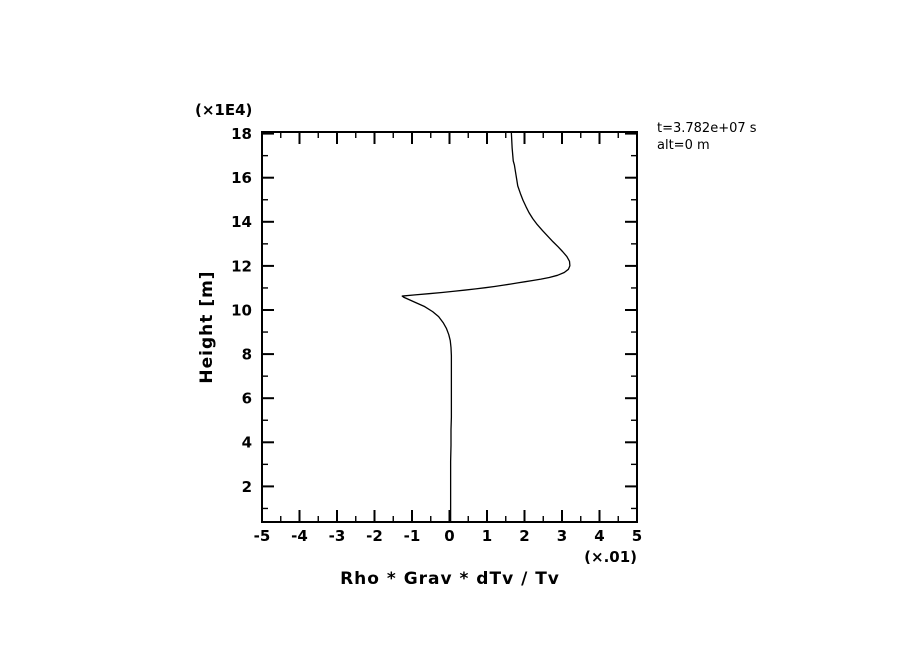  What do you see at coordinates (524, 536) in the screenshot?
I see `x-tick-label: 2` at bounding box center [524, 536].